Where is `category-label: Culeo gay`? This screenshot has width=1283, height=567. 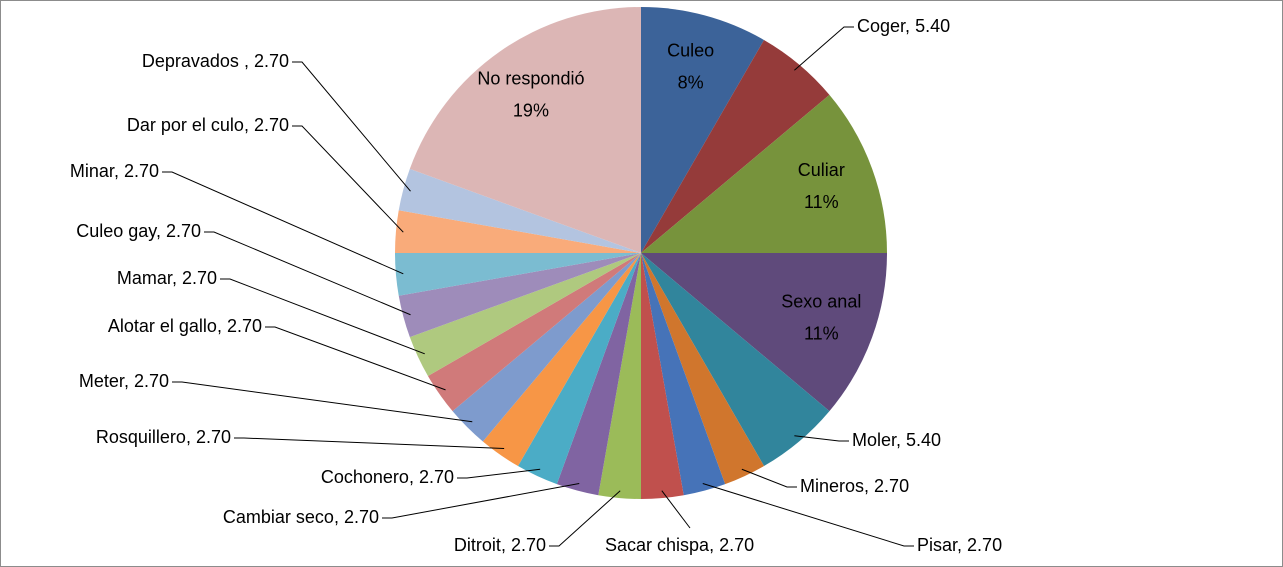 category-label: Culeo gay is located at coordinates (116, 231).